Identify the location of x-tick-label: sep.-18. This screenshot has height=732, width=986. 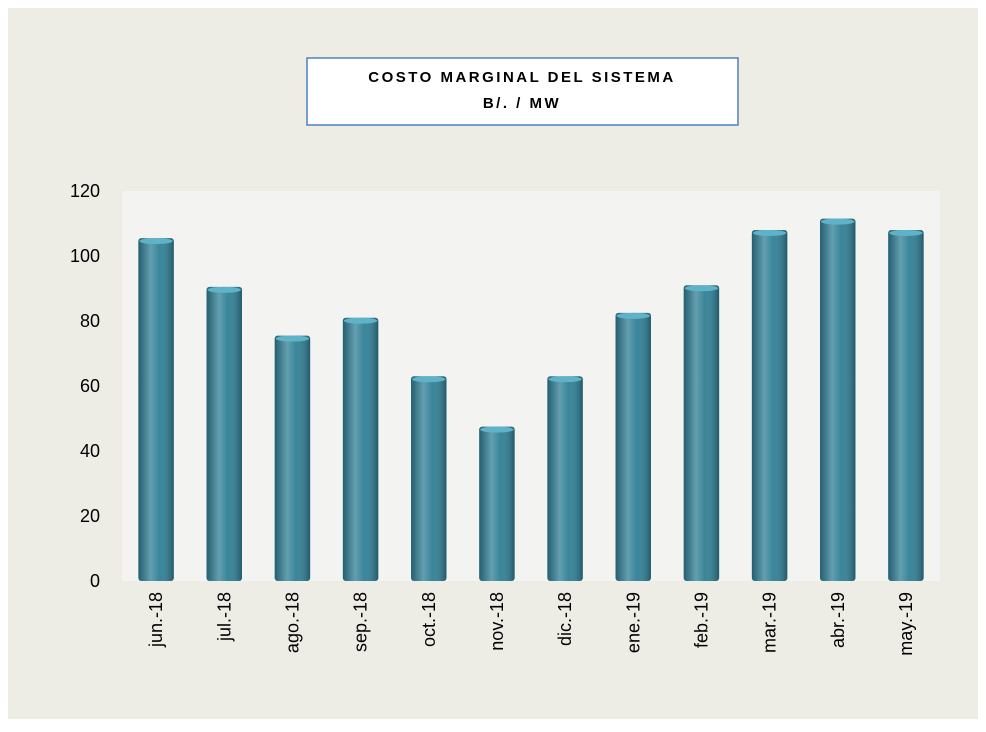
(361, 622).